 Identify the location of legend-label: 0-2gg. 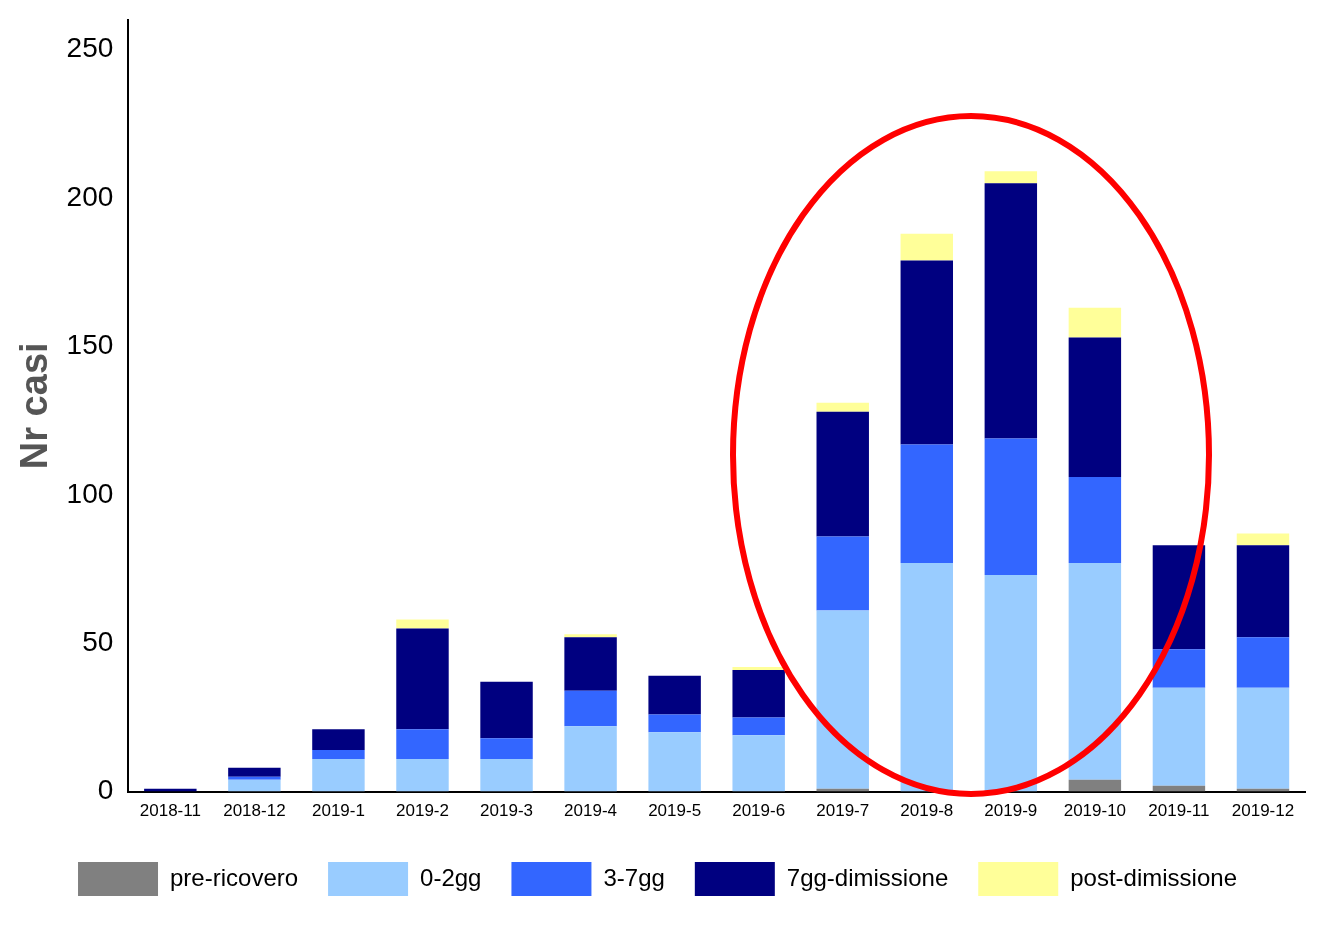
(451, 877).